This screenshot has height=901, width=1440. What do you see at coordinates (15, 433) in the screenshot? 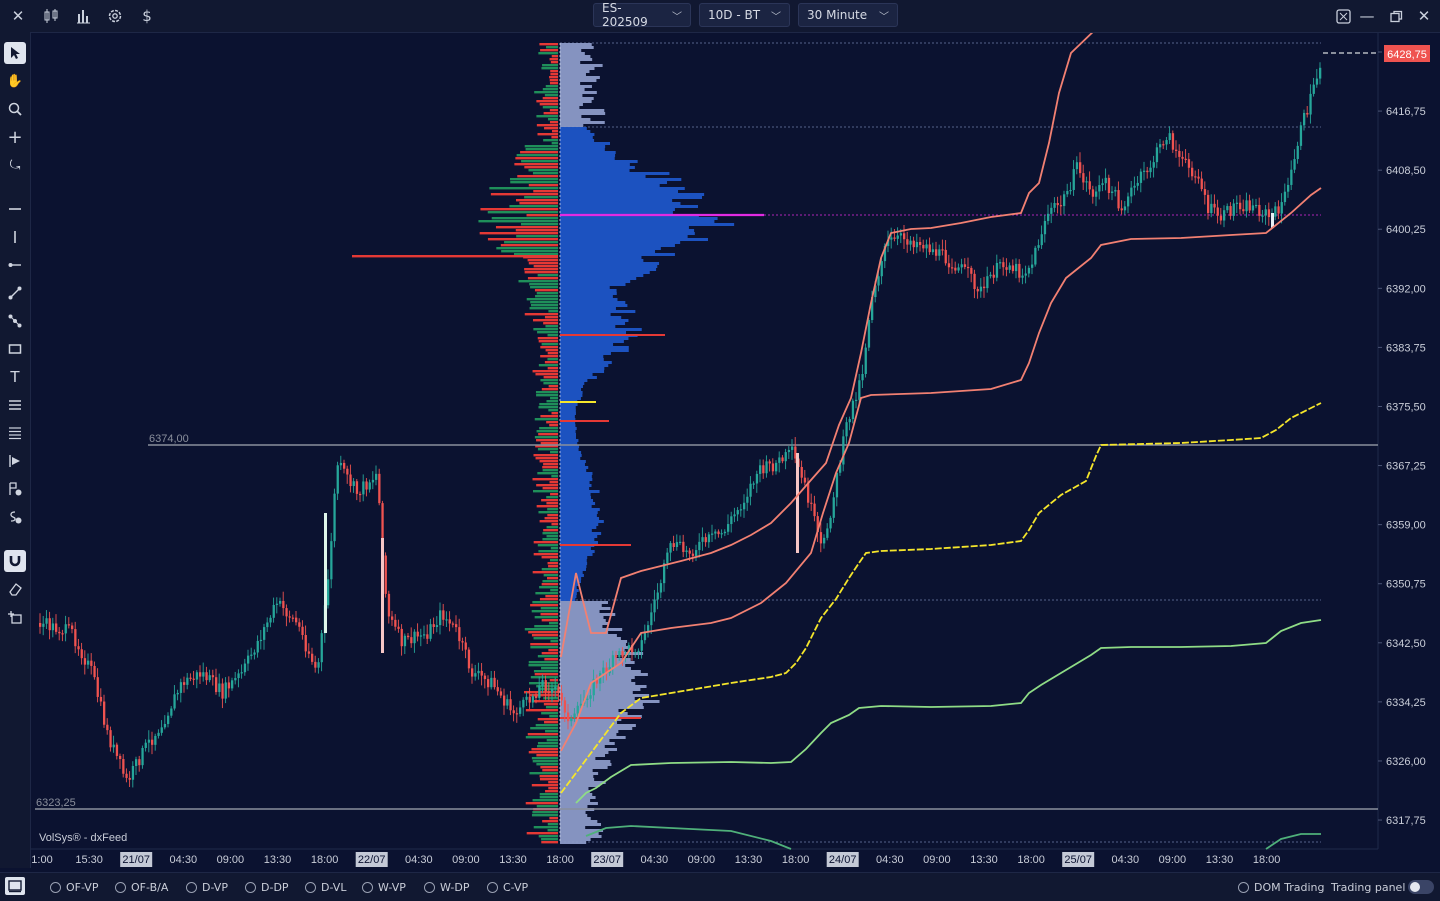
I see `levels-icon` at bounding box center [15, 433].